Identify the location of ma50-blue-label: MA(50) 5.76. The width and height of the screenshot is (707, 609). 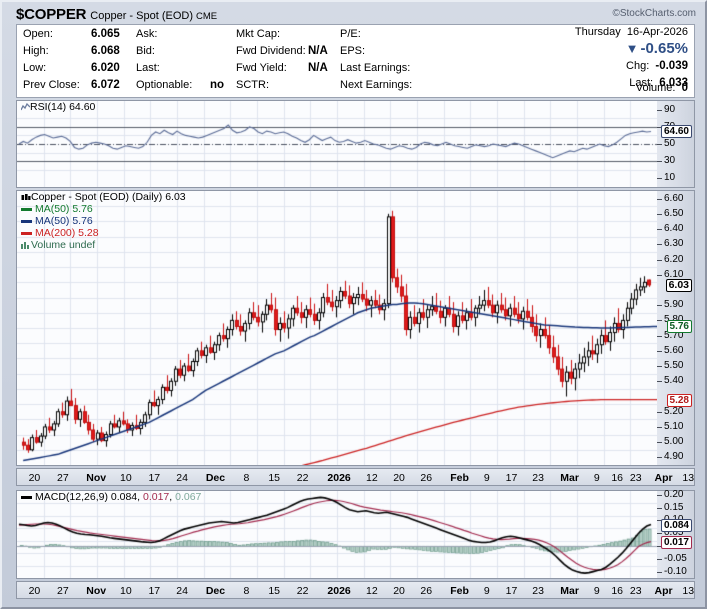
(64, 221).